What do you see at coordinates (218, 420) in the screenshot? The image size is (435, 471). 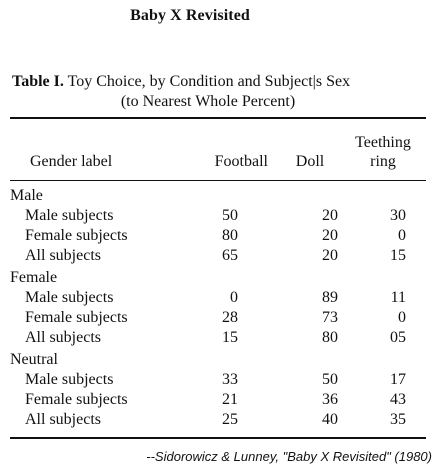 I see `table-row: All subjects 25 40 35` at bounding box center [218, 420].